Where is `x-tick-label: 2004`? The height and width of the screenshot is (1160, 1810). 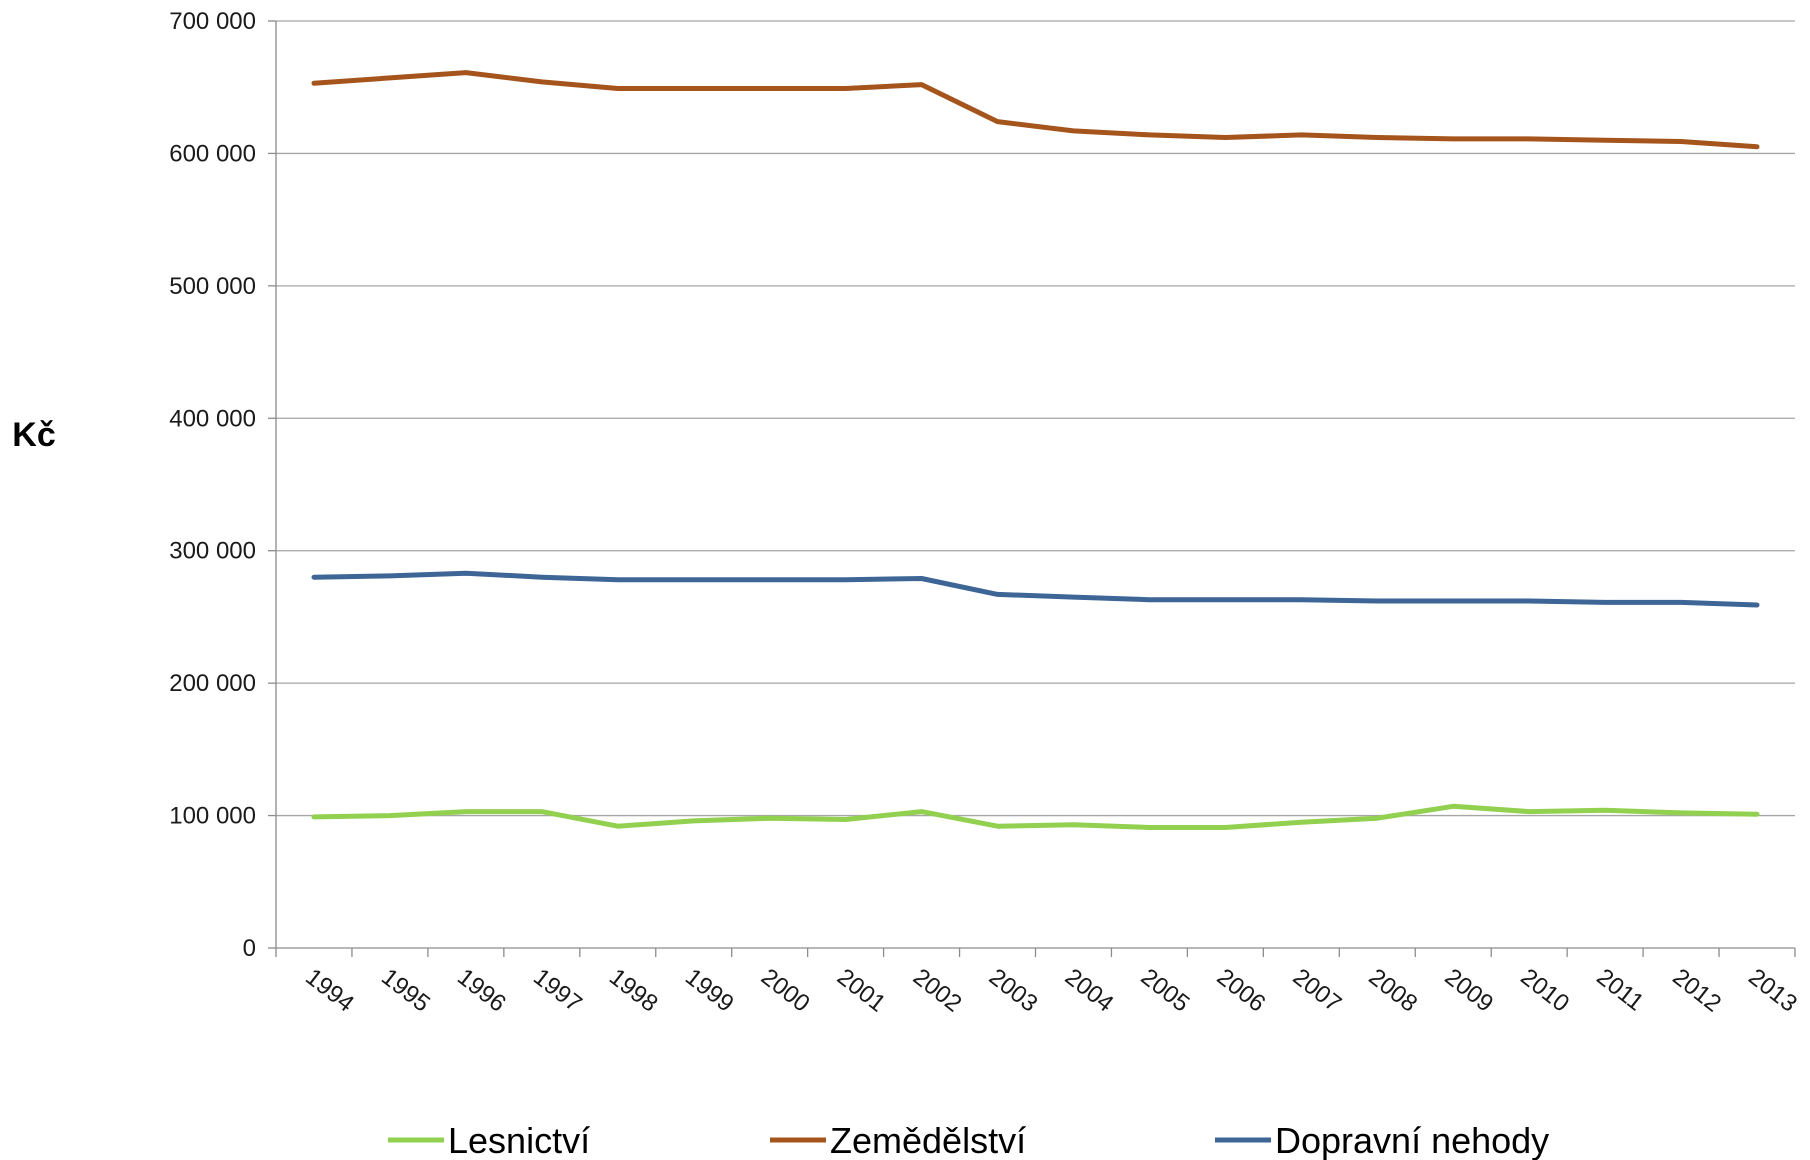 x-tick-label: 2004 is located at coordinates (1089, 990).